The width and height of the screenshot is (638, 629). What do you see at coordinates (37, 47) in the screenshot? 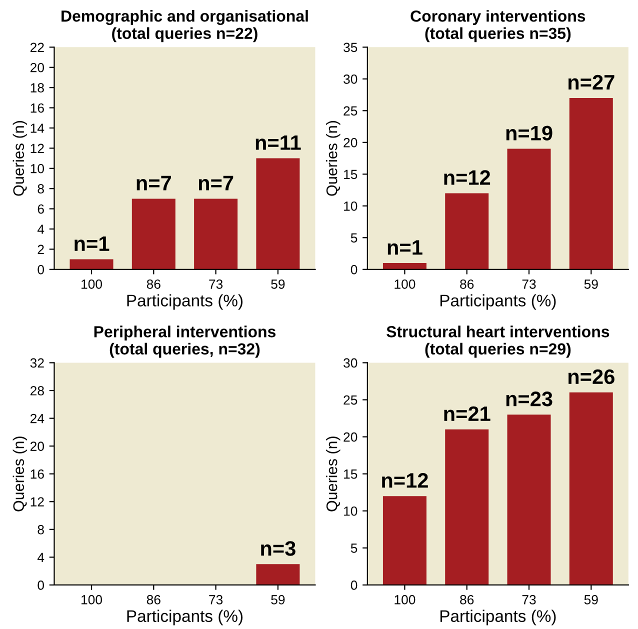
I see `y-tick-label: 22` at bounding box center [37, 47].